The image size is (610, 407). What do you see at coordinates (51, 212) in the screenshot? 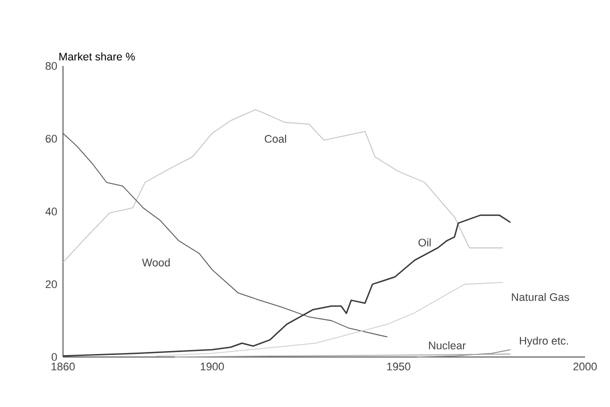
I see `y-tick-label: 40` at bounding box center [51, 212].